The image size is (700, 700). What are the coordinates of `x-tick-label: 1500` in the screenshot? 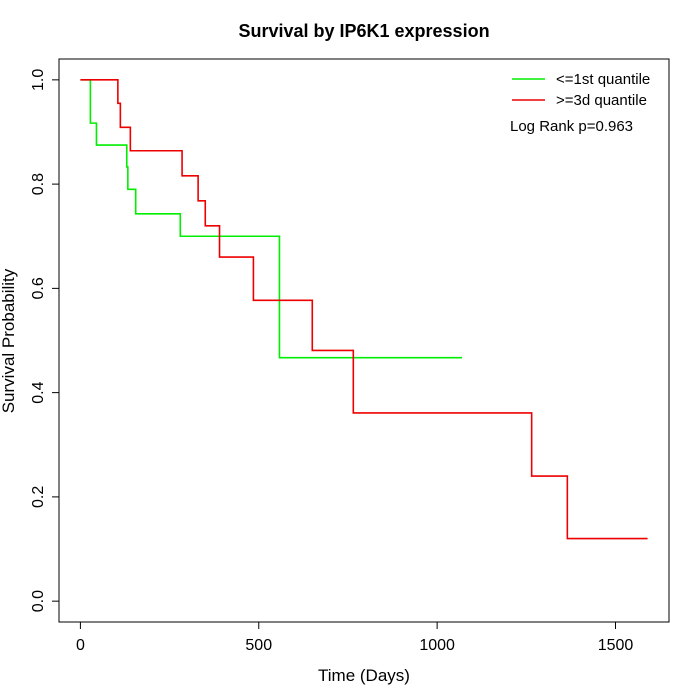 It's located at (616, 645).